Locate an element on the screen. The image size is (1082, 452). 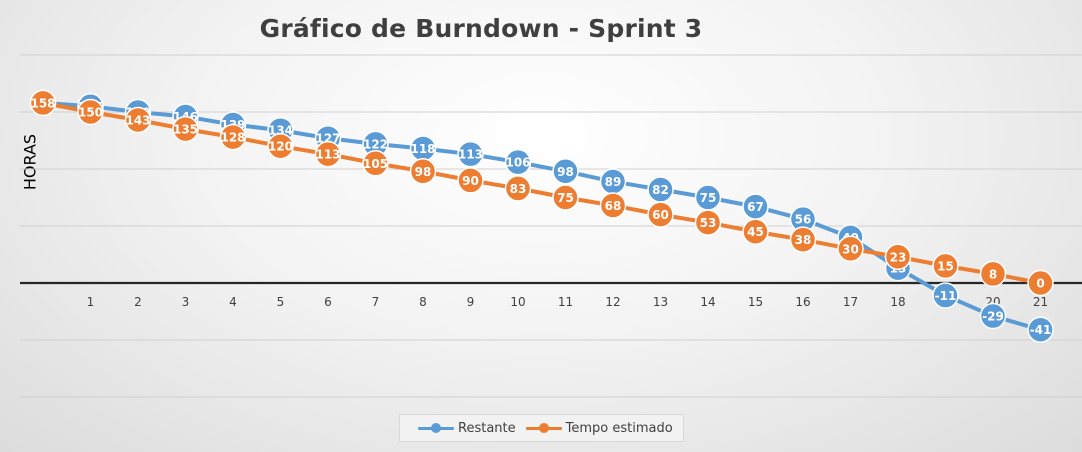
data-label-tempo-estimado: 53 is located at coordinates (708, 223).